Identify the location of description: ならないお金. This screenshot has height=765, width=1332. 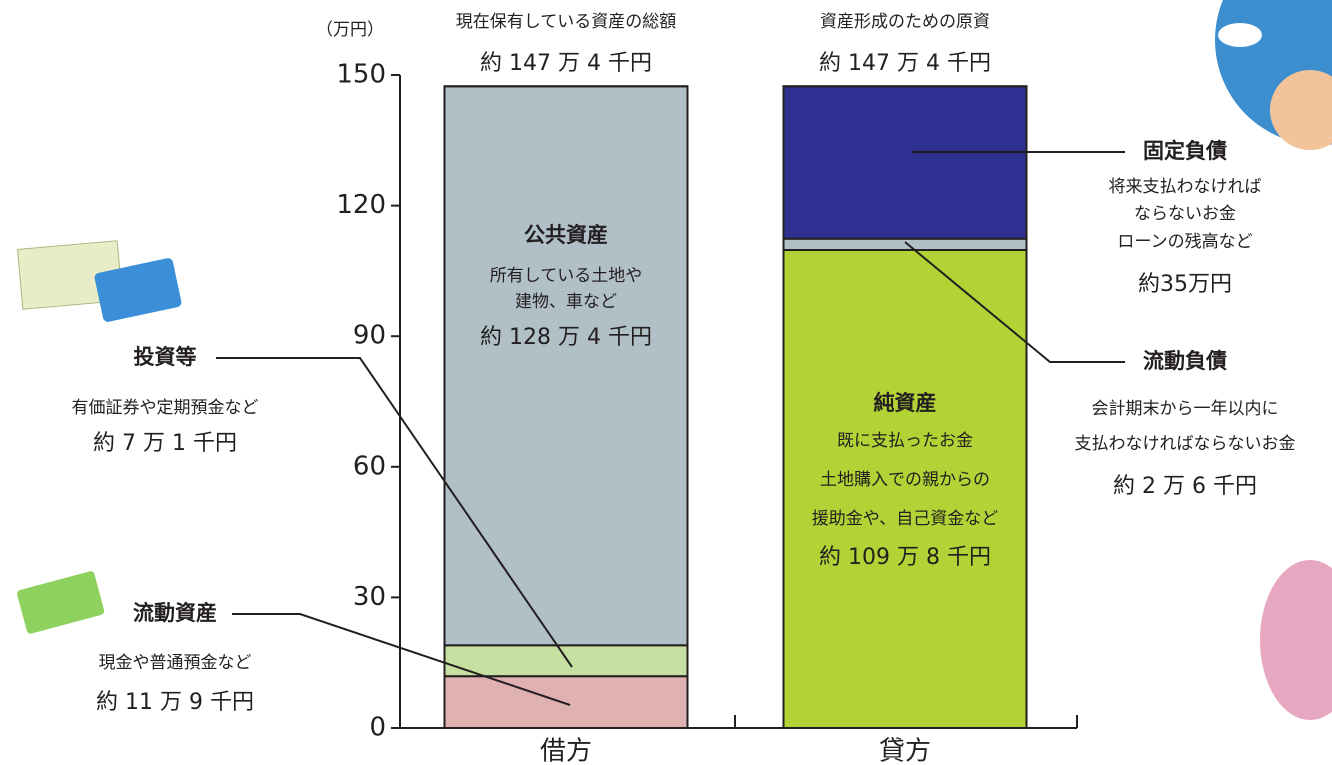
(1185, 214).